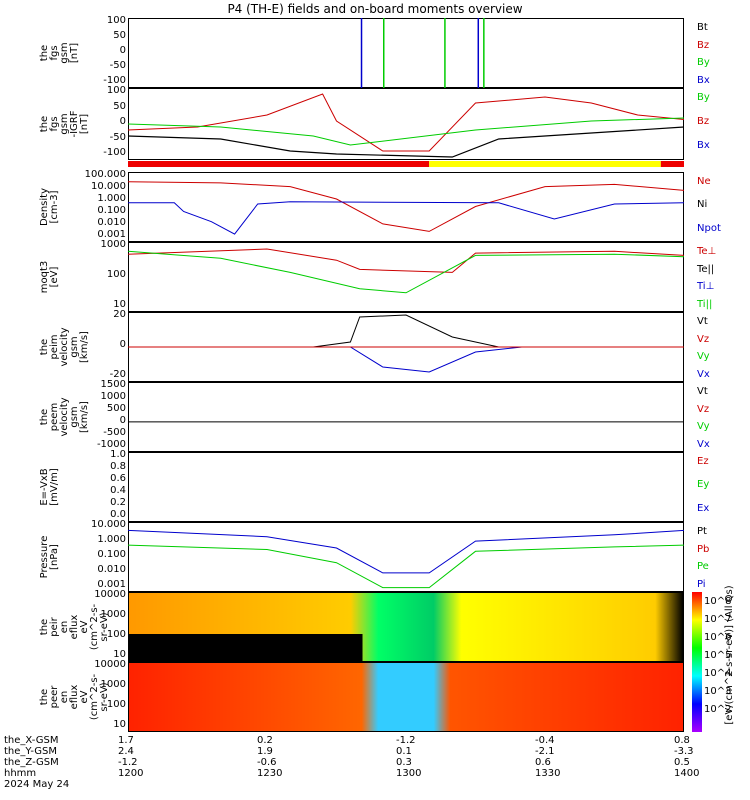  I want to click on y-tick-label: 0.6, so click(118, 478).